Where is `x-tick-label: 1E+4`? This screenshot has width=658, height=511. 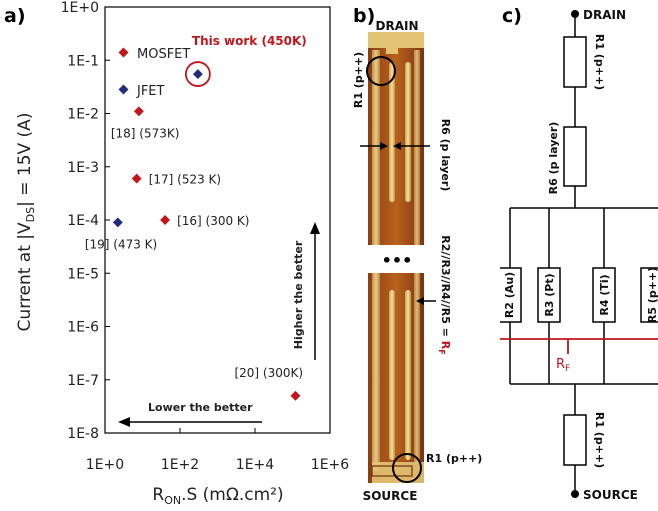
x-tick-label: 1E+4 is located at coordinates (255, 465).